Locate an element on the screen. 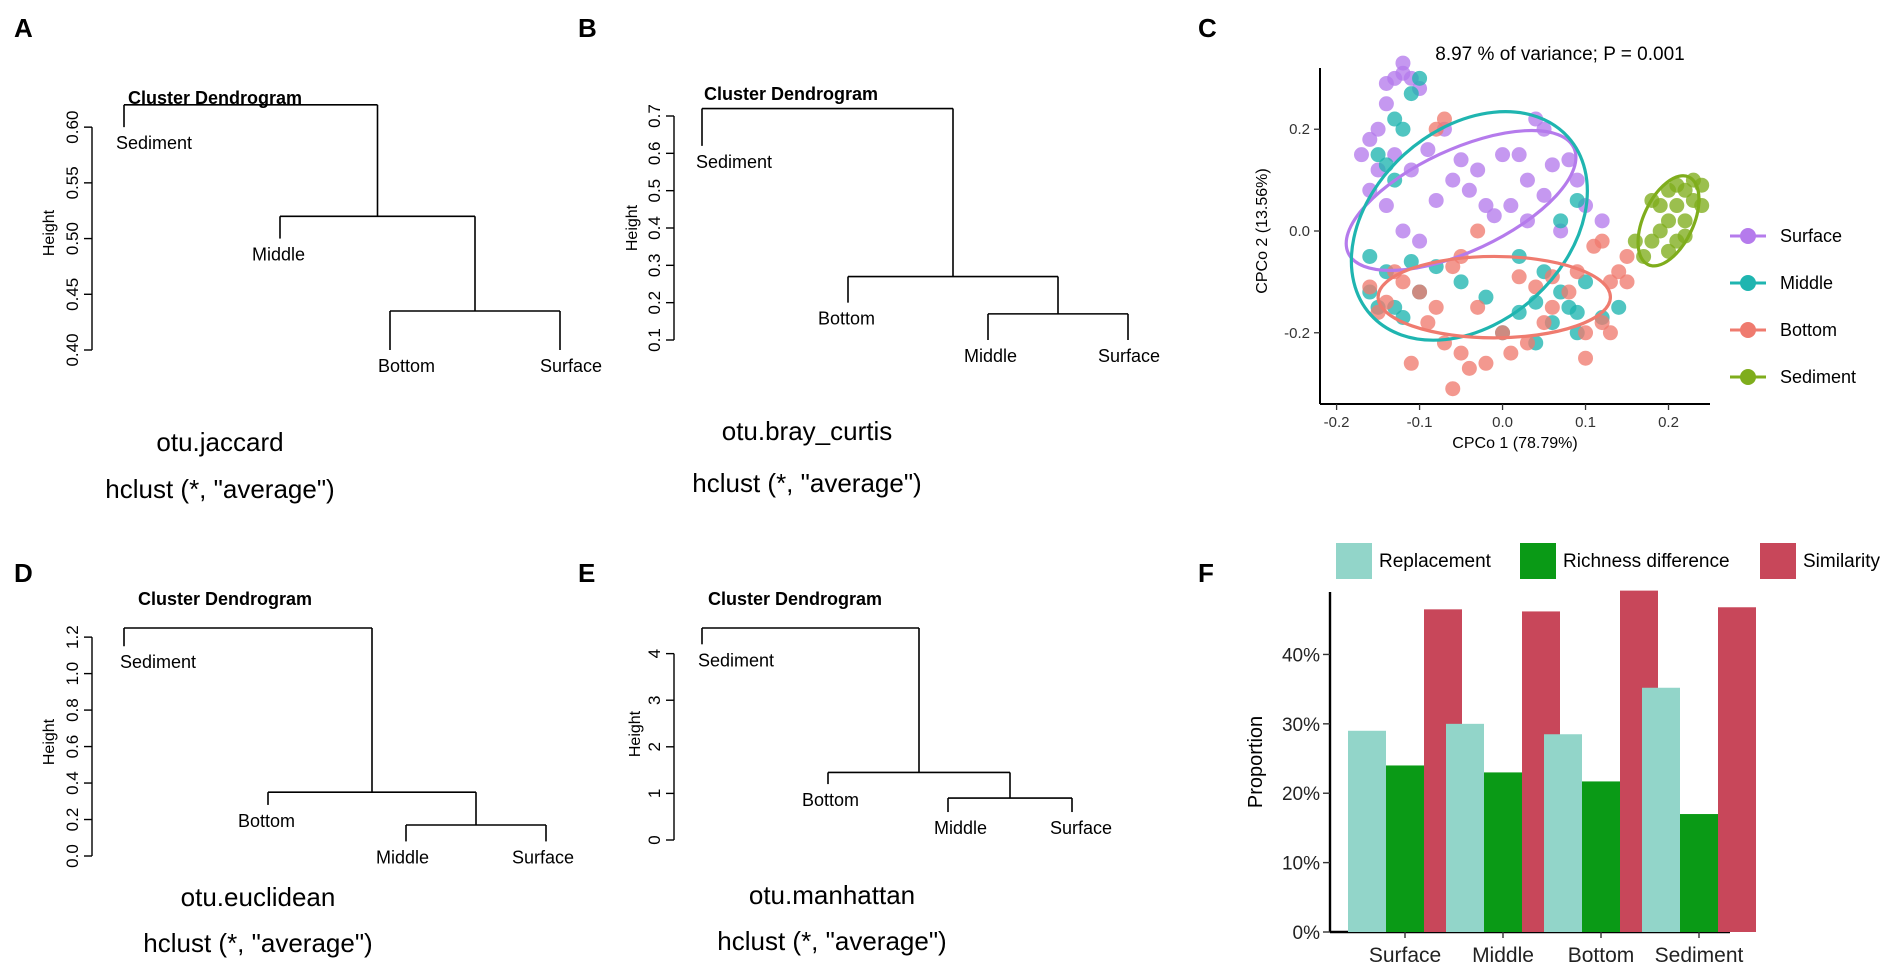 The image size is (1902, 977). ellipse-middle is located at coordinates (1469, 226).